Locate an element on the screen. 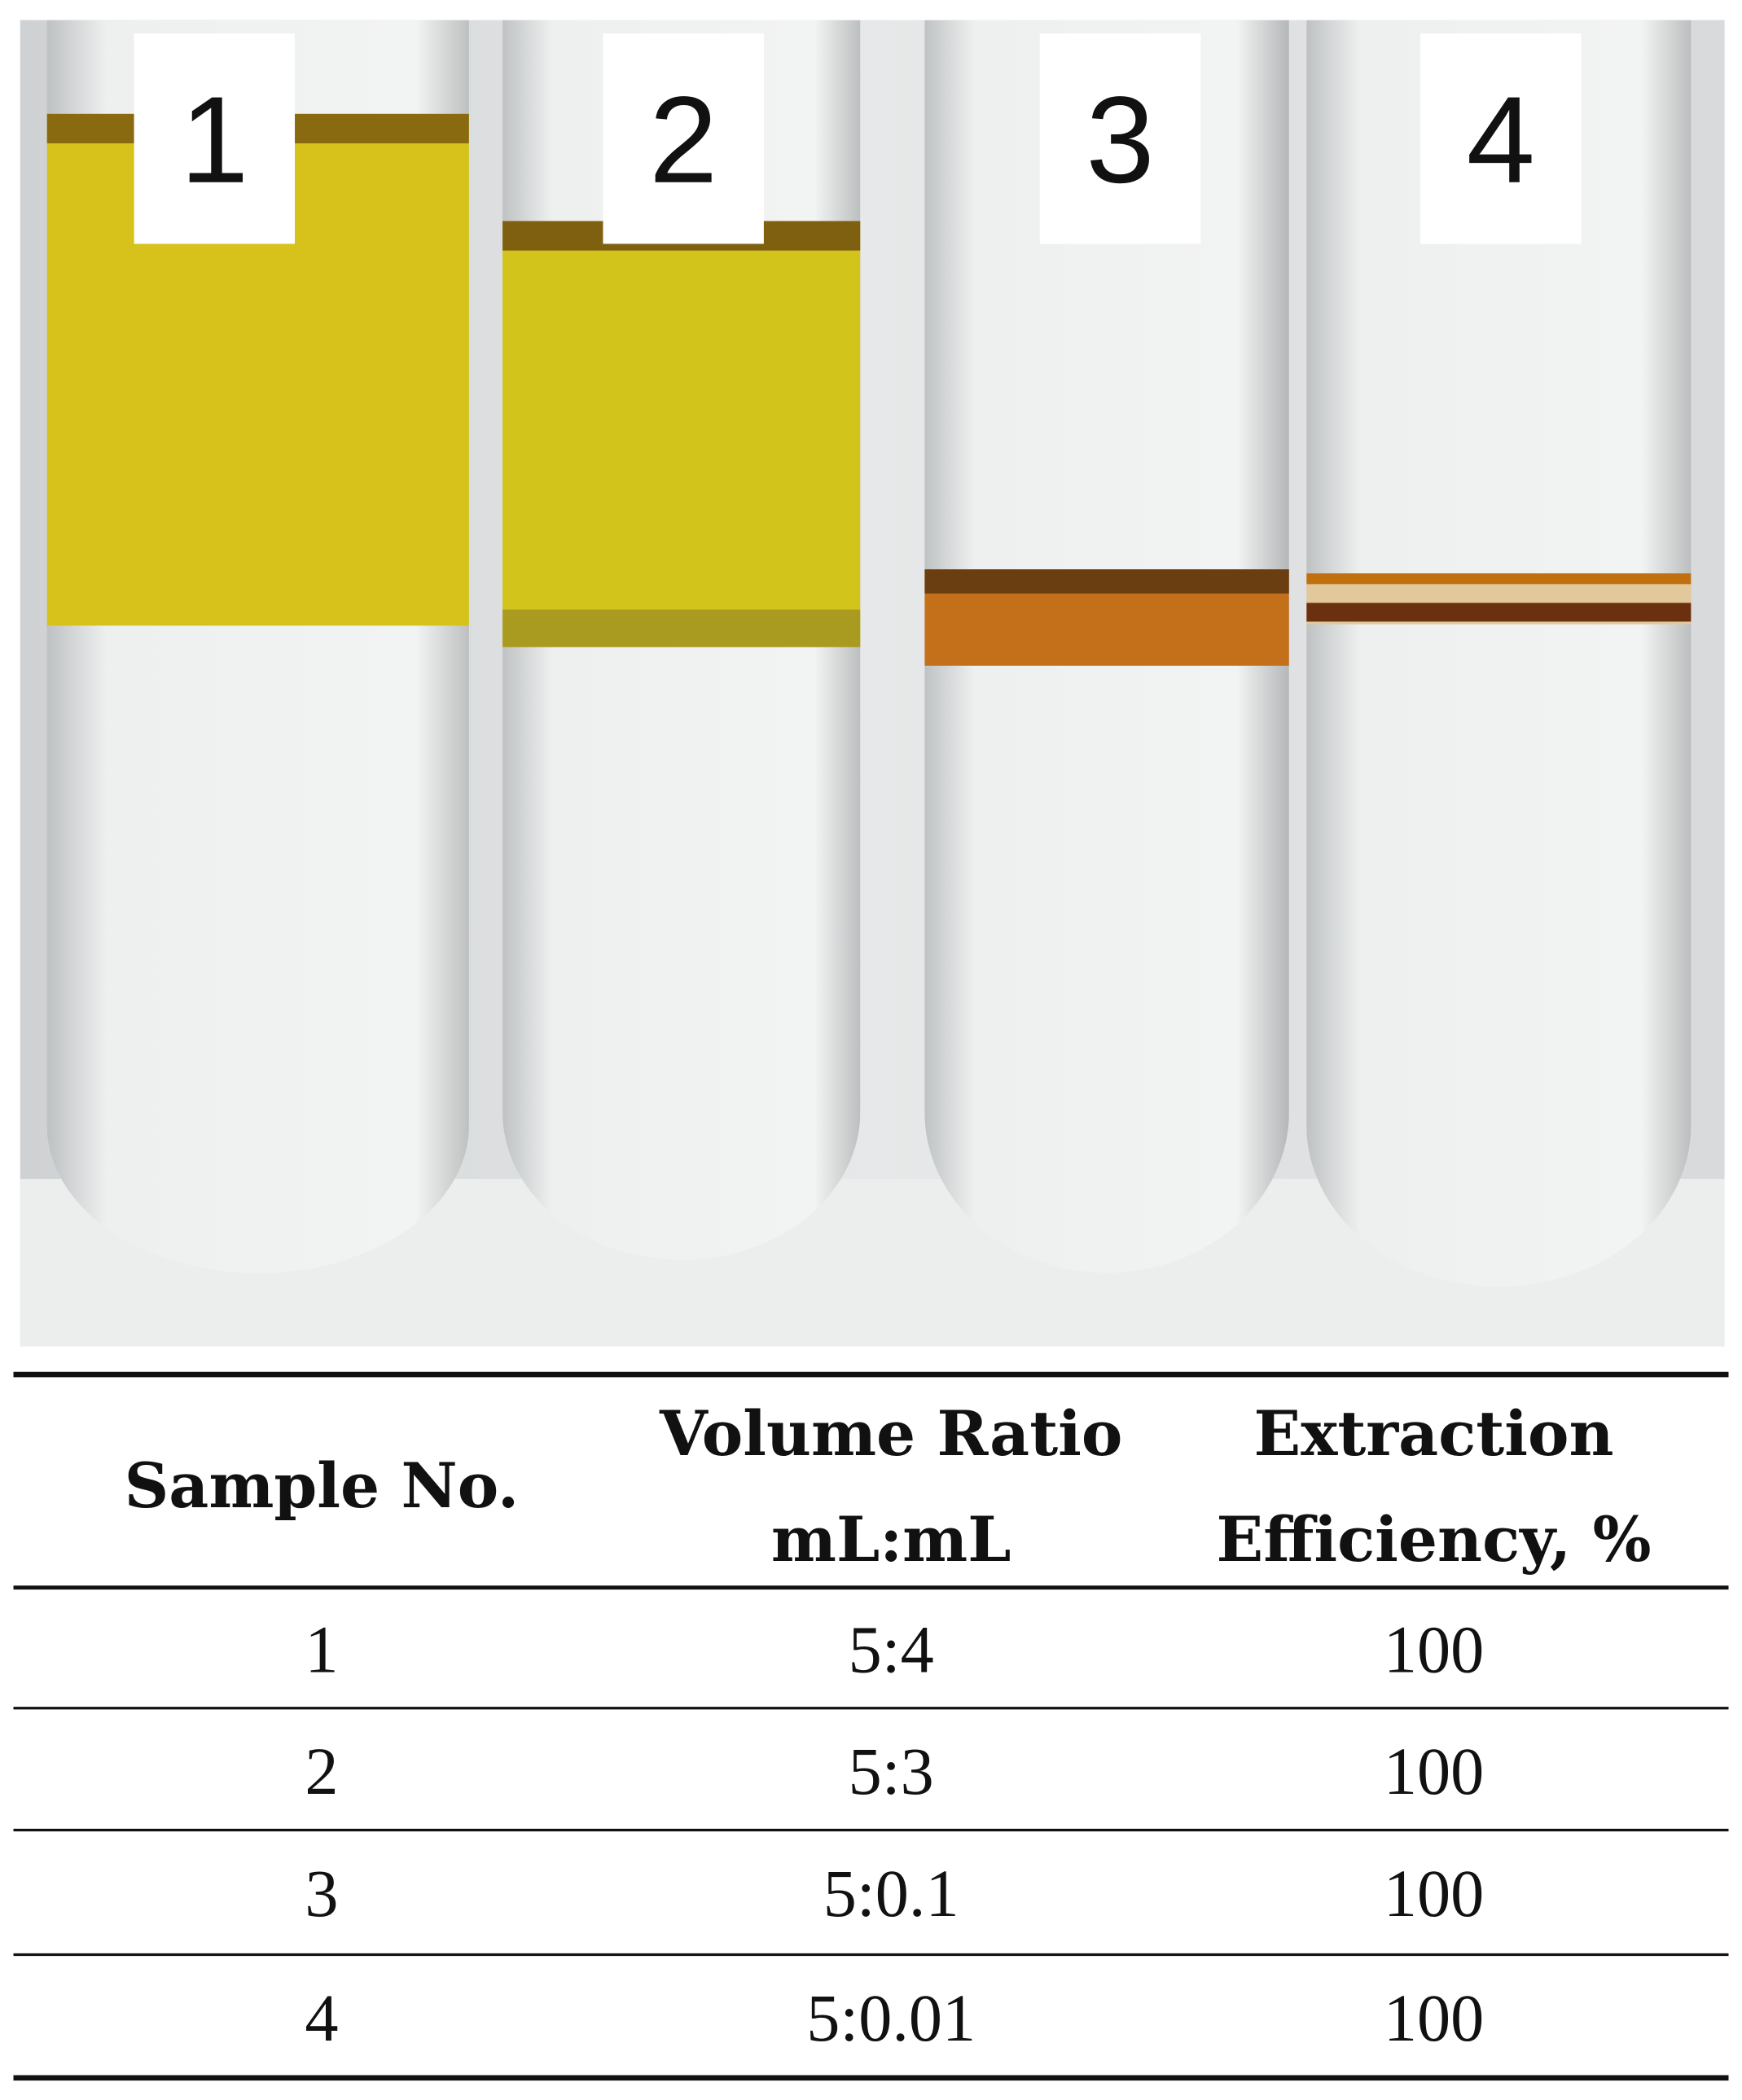 This screenshot has height=2100, width=1742. tube-label: 2 is located at coordinates (683, 140).